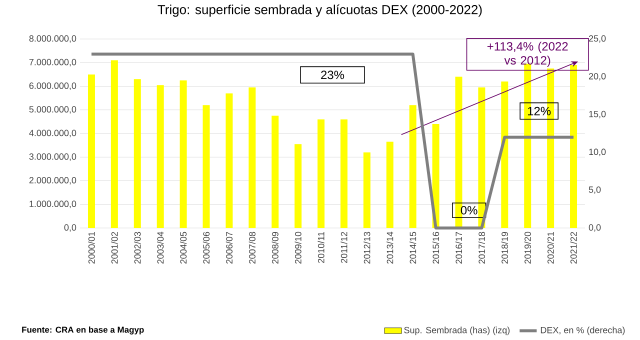  I want to click on y2-tick-label: 20,0, so click(597, 77).